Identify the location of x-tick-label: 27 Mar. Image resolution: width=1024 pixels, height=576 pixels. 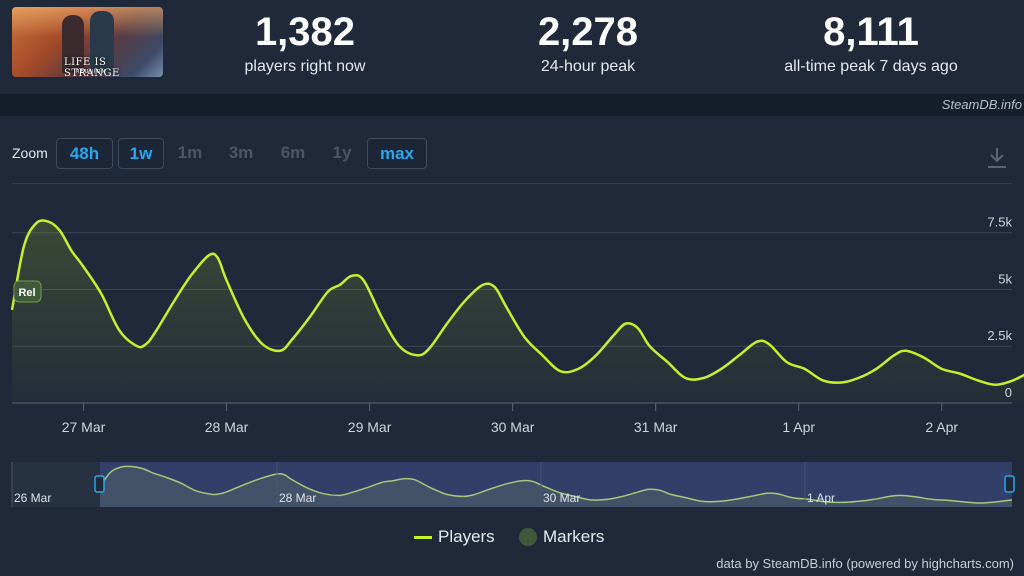
(84, 427).